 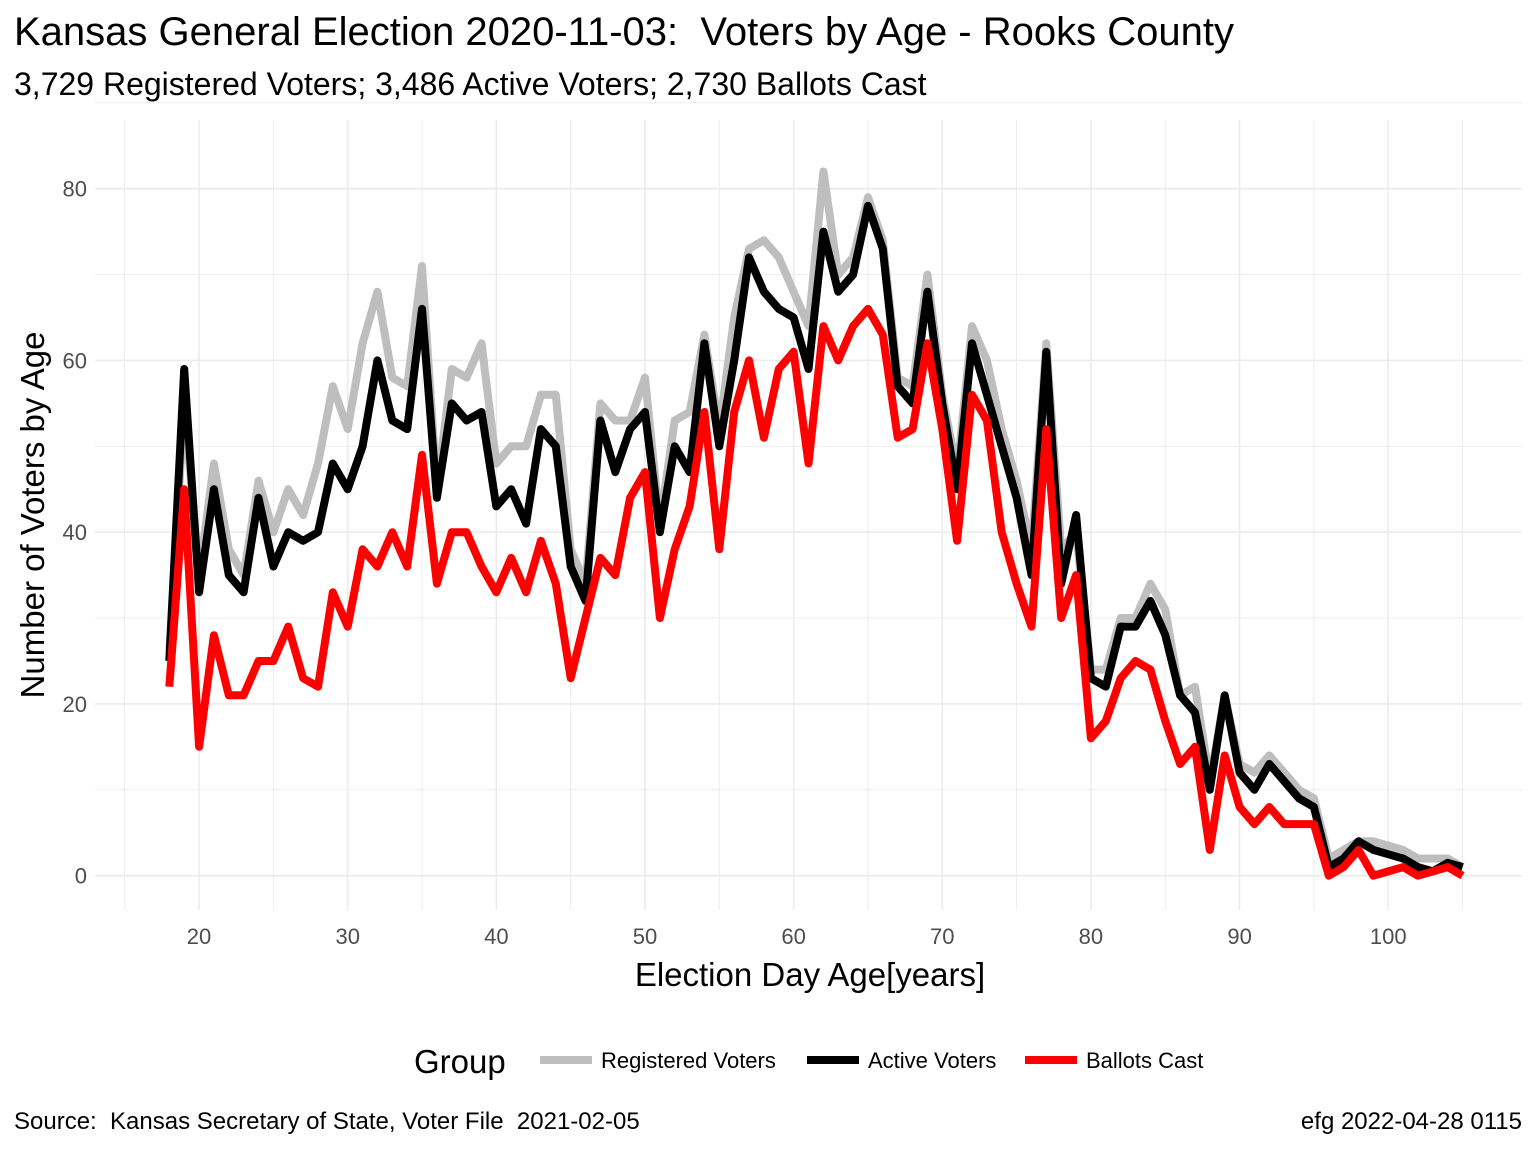 I want to click on x-tick-labels: 20 30 40 50 60 70 80 90 100, so click(x=797, y=936).